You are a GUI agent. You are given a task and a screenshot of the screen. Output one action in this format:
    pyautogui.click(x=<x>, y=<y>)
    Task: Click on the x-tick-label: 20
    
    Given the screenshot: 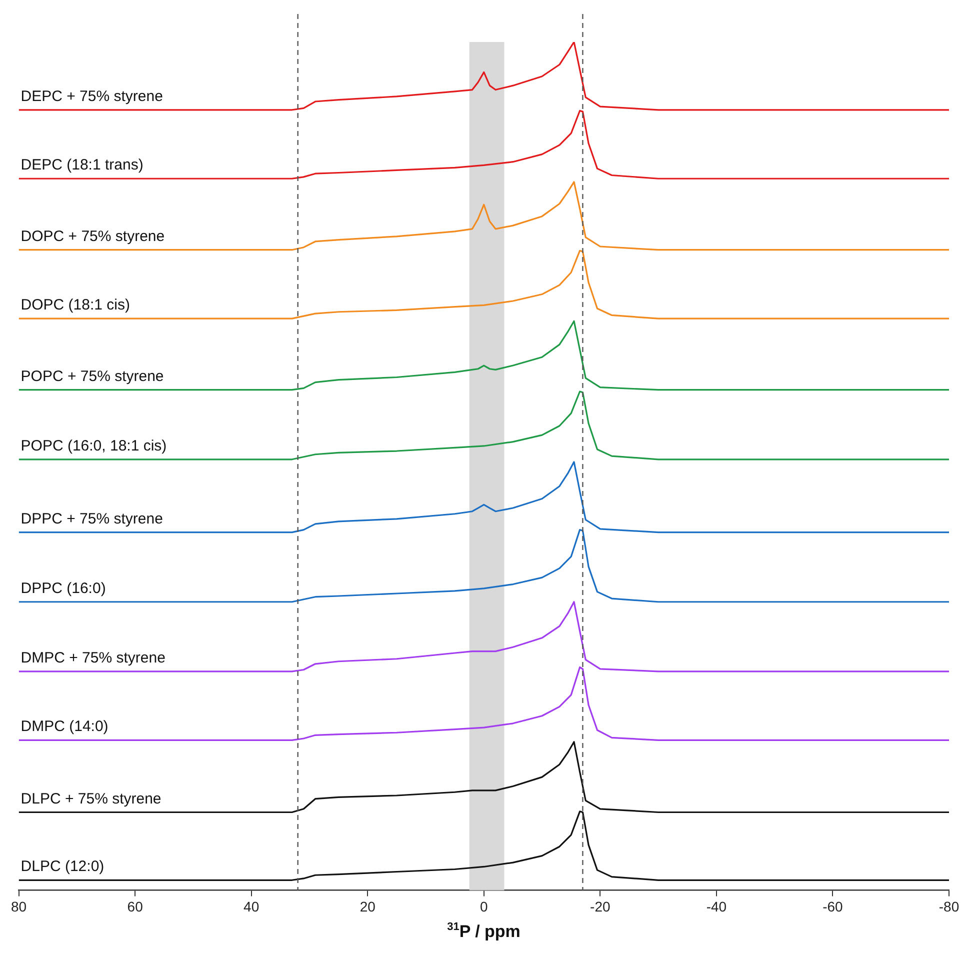 What is the action you would take?
    pyautogui.click(x=368, y=906)
    